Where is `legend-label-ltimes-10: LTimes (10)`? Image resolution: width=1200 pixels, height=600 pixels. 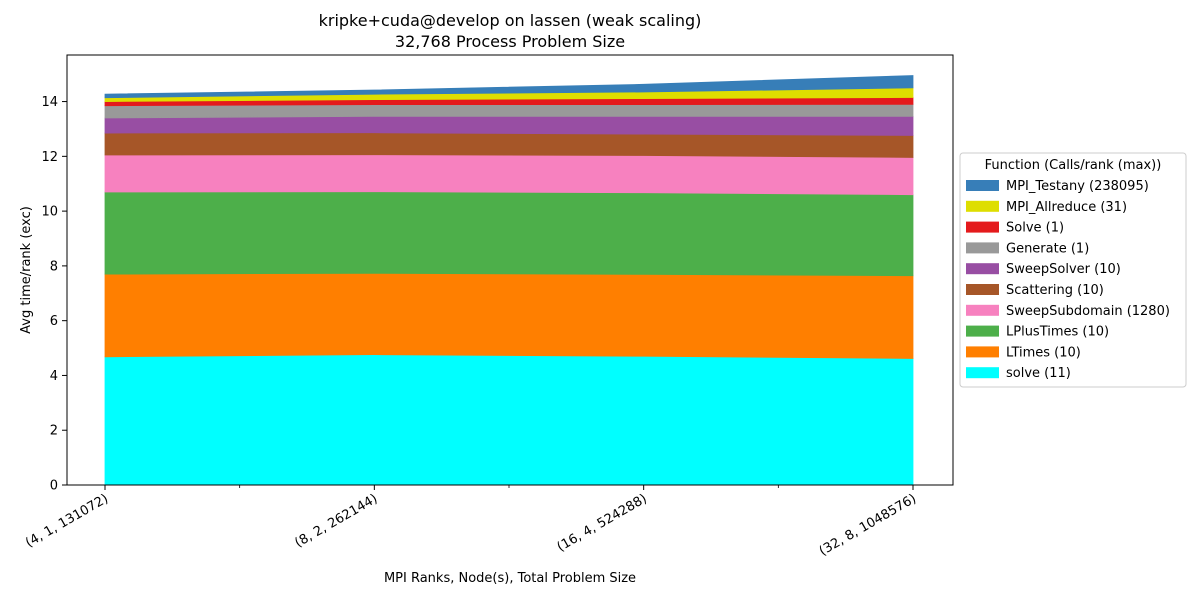 legend-label-ltimes-10: LTimes (10) is located at coordinates (1043, 352).